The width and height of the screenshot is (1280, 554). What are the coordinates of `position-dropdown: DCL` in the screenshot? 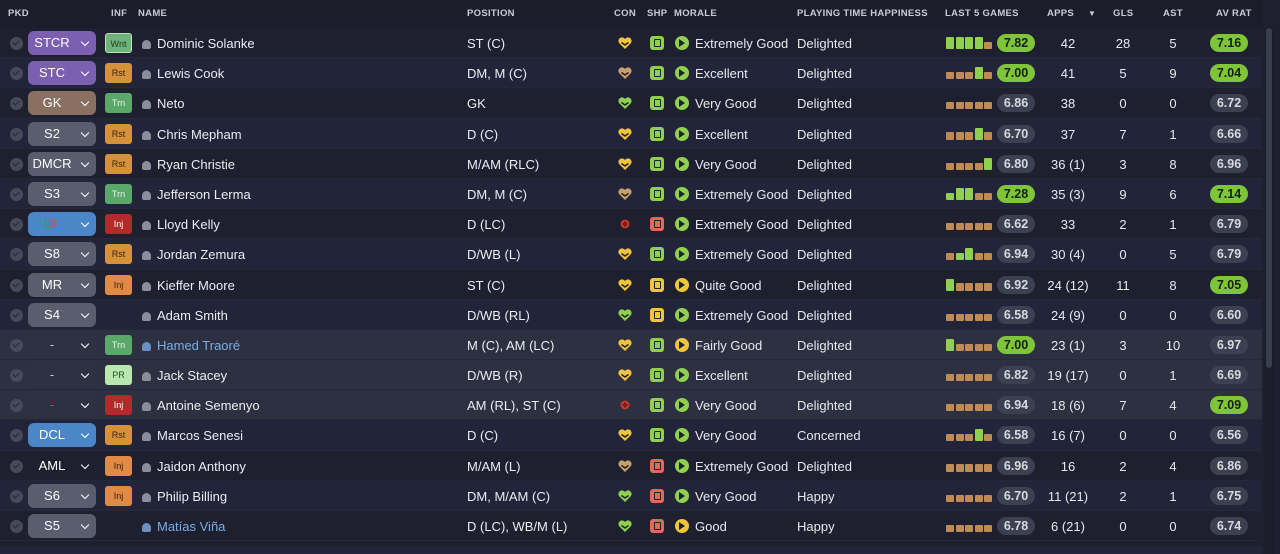 It's located at (62, 435).